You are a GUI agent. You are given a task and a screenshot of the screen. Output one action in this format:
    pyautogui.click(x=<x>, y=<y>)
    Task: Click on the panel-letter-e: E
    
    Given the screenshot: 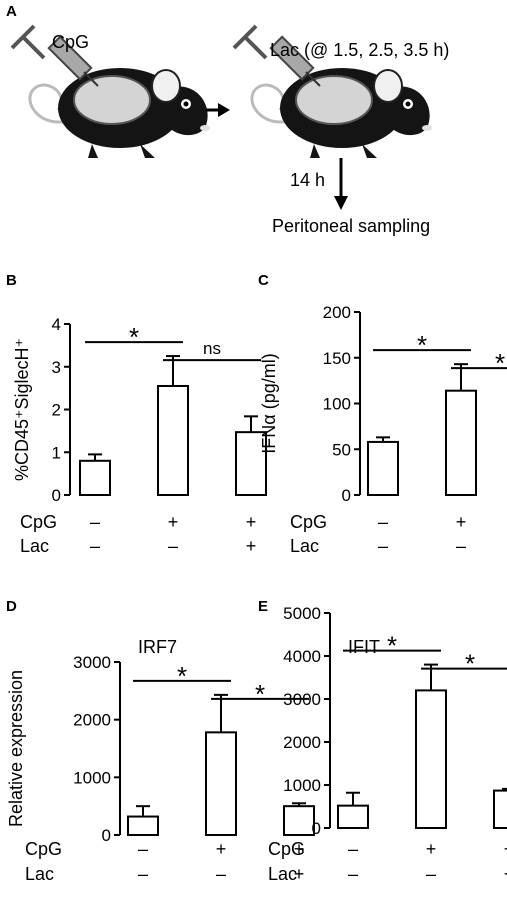 What is the action you would take?
    pyautogui.click(x=263, y=606)
    